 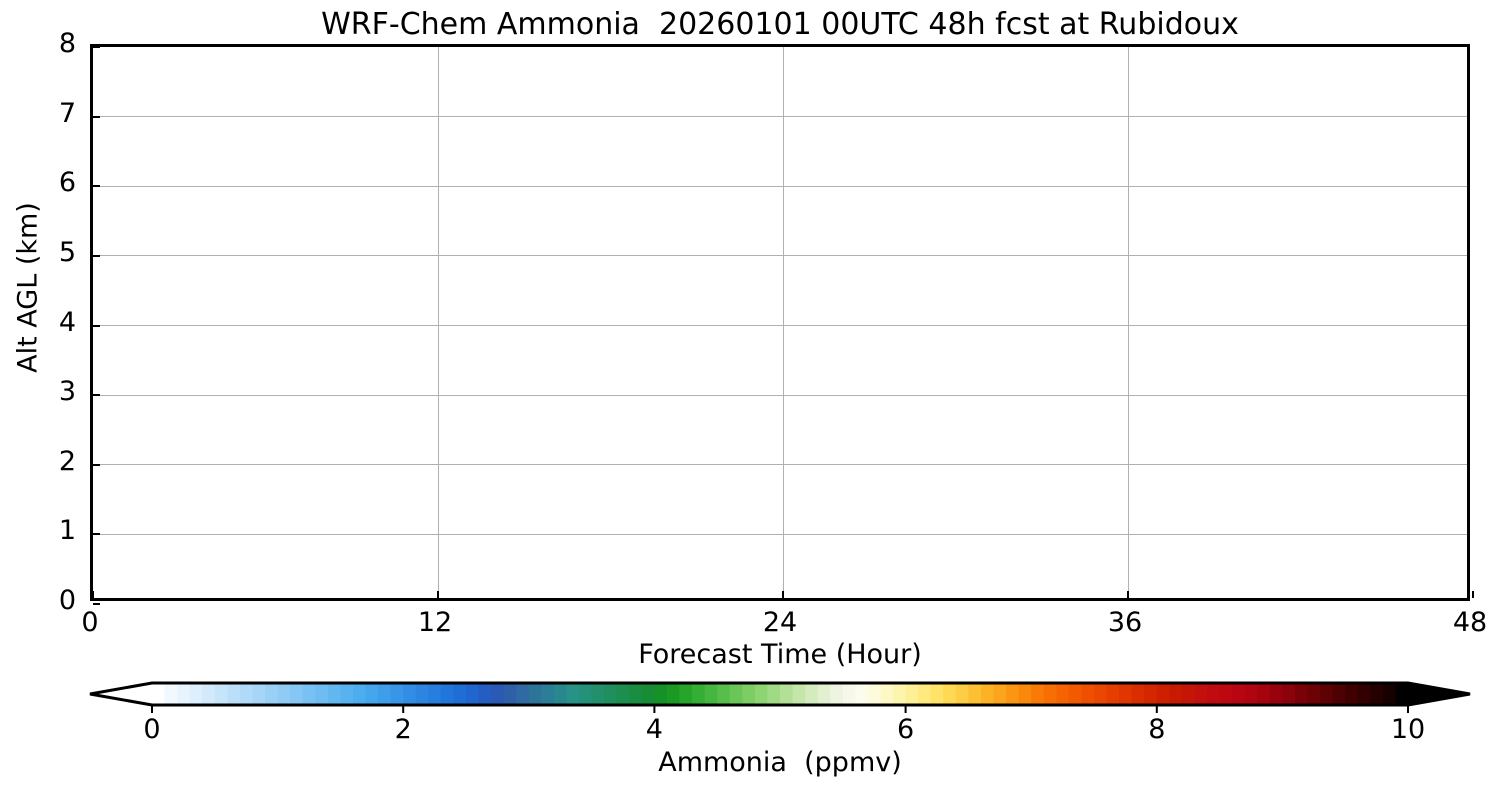 I want to click on y-tick-label: 0, so click(x=67, y=600).